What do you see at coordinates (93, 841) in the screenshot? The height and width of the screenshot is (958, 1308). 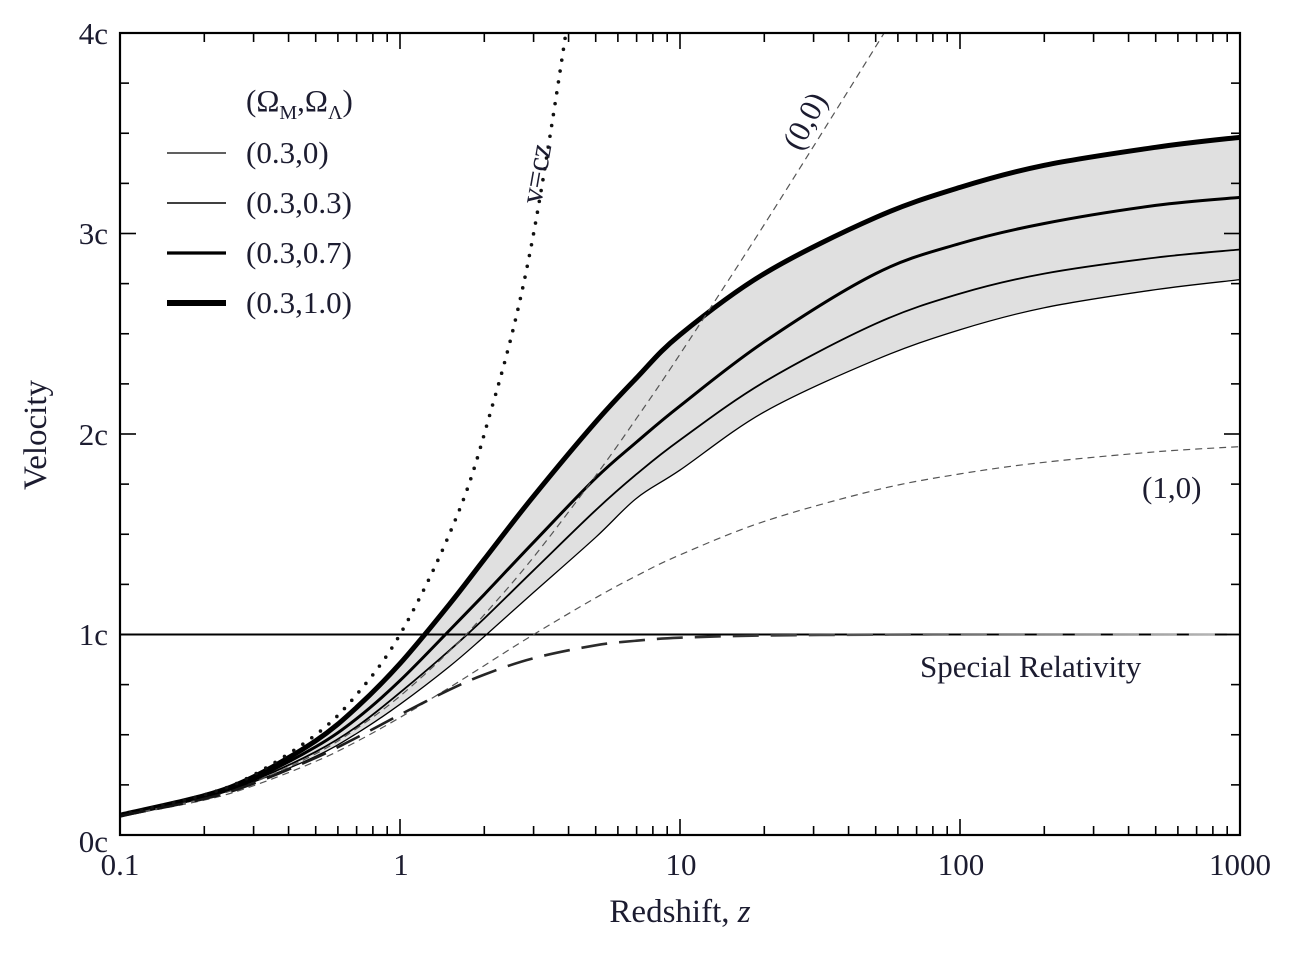 I see `y-tick-label: 0c` at bounding box center [93, 841].